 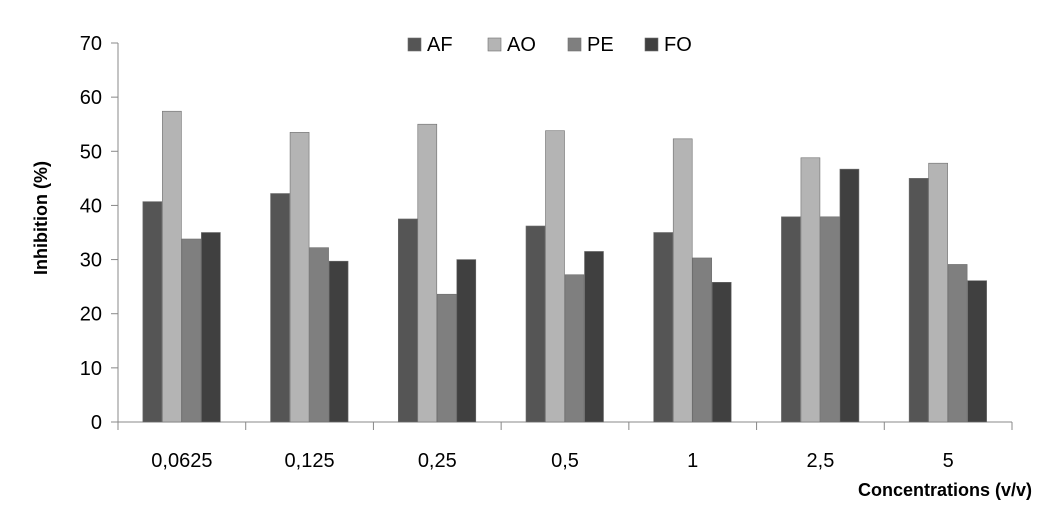 I want to click on legend-item-ao: AO, so click(x=511, y=45).